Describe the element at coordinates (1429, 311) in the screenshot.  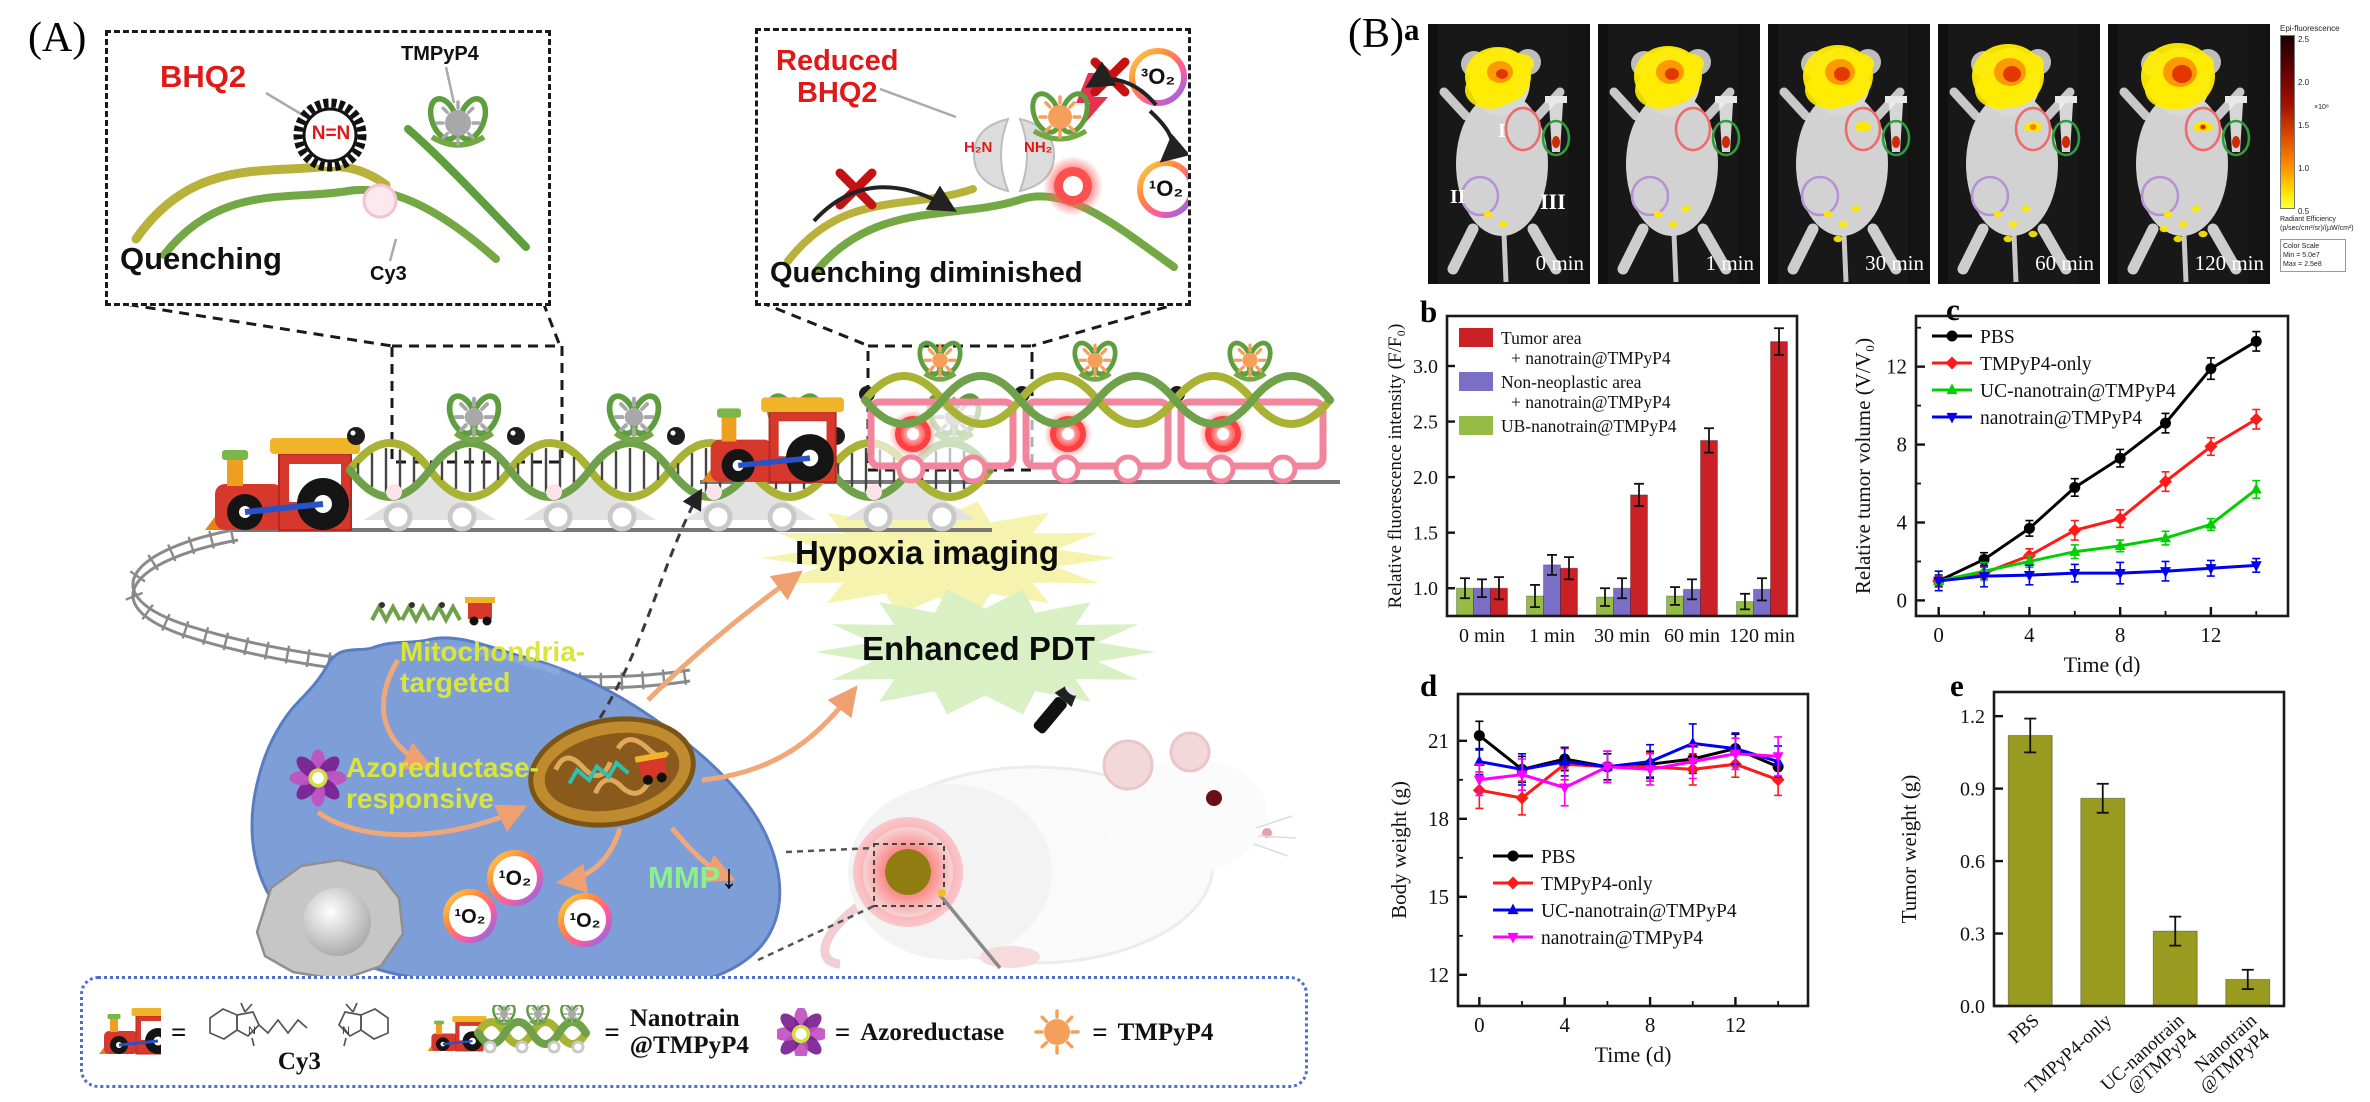
I see `chart-b-letter: b` at that location.